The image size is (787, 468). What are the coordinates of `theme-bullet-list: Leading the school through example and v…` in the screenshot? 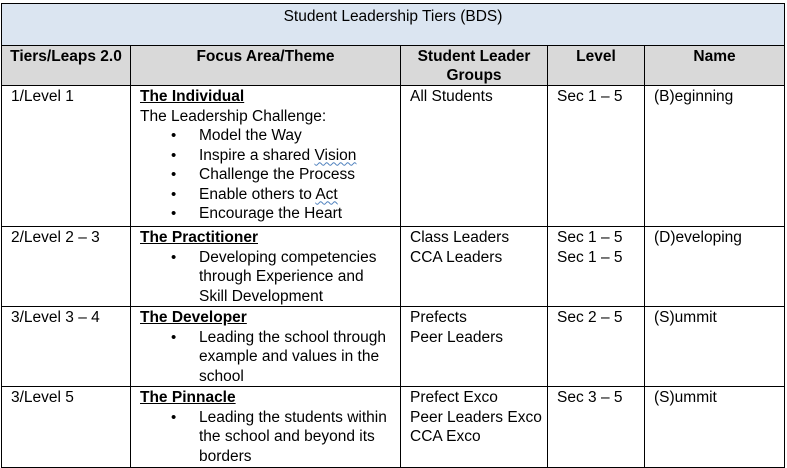 It's located at (268, 357).